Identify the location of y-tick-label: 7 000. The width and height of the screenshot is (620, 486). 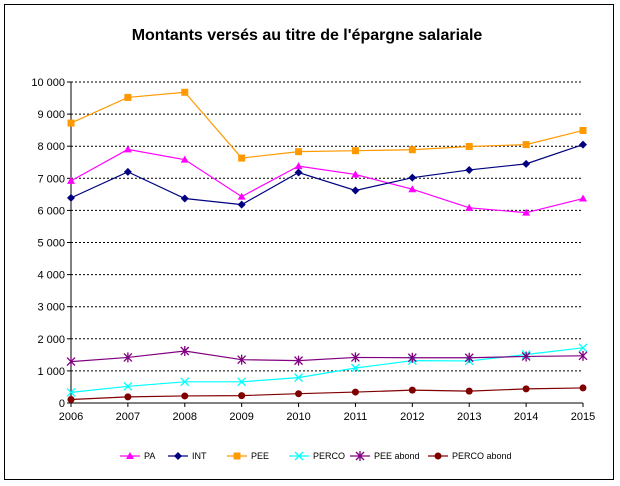
(51, 179).